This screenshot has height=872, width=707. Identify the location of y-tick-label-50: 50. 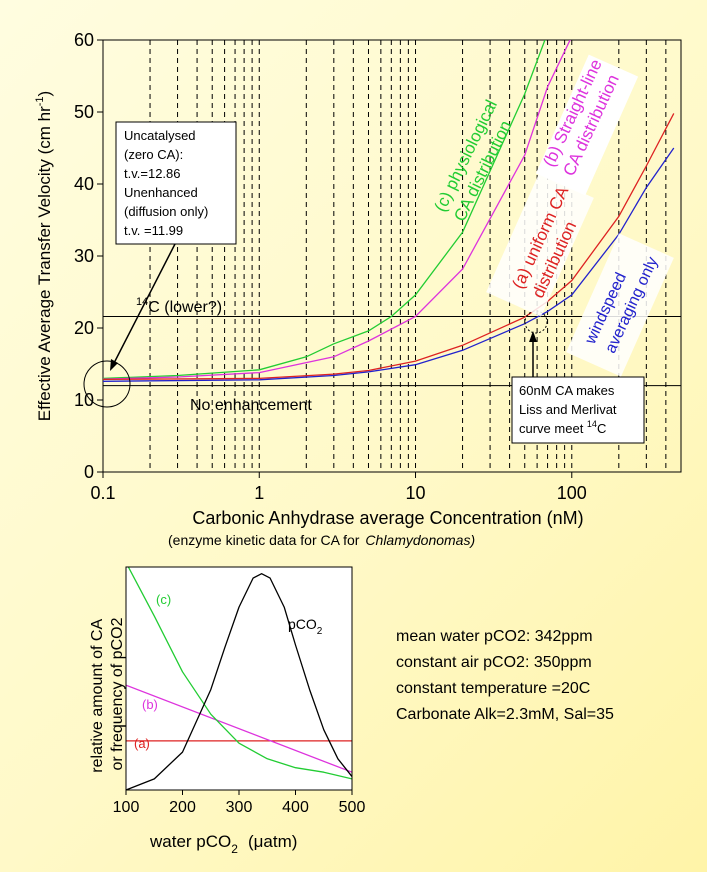
(84, 112).